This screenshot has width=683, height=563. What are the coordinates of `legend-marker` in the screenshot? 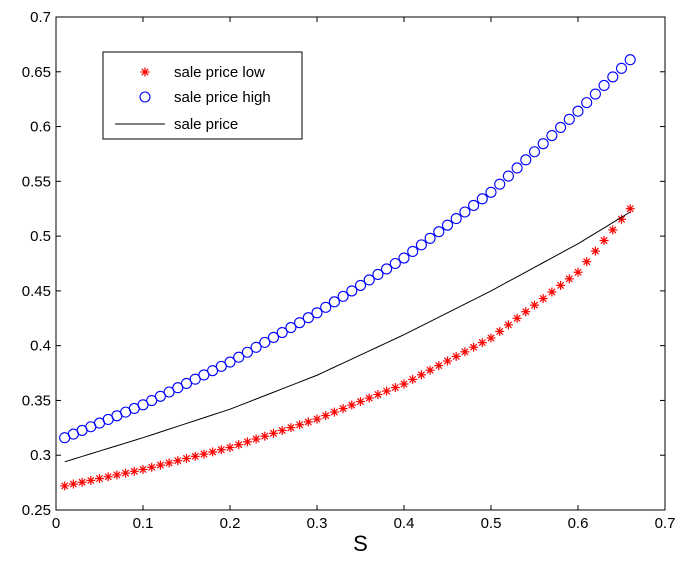 It's located at (145, 97).